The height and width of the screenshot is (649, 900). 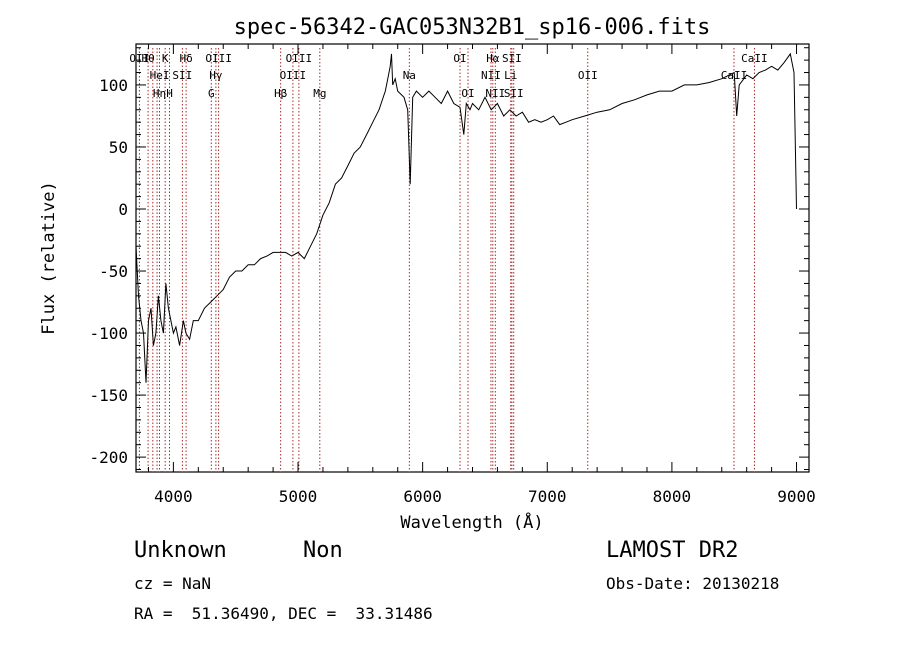 I want to click on chart-title: spec-56342-GAC053N32B1_sp16-006.fits, so click(x=472, y=27).